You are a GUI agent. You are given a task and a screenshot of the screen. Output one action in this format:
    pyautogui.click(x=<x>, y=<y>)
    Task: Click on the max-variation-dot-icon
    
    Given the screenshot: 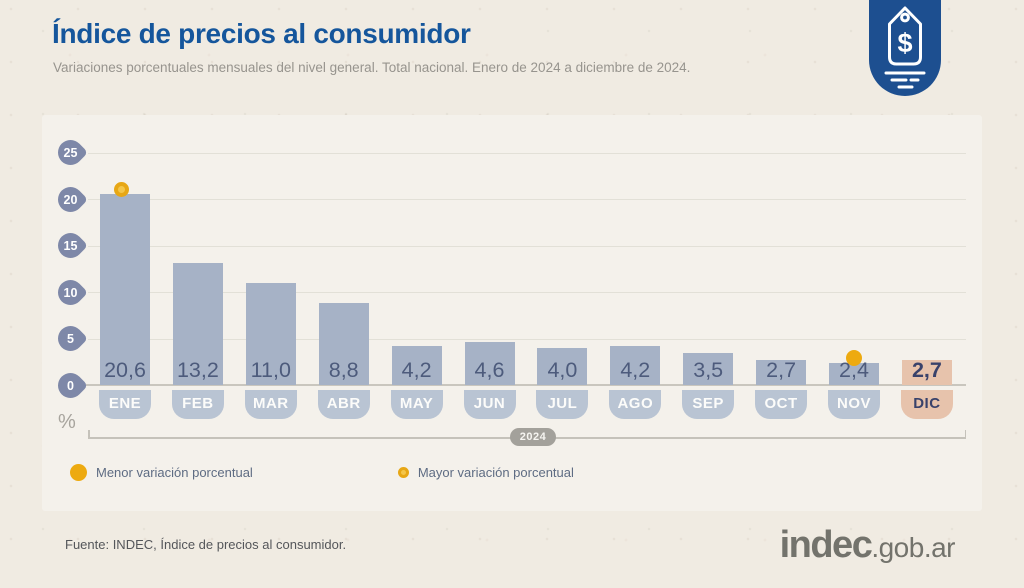 What is the action you would take?
    pyautogui.click(x=121, y=190)
    